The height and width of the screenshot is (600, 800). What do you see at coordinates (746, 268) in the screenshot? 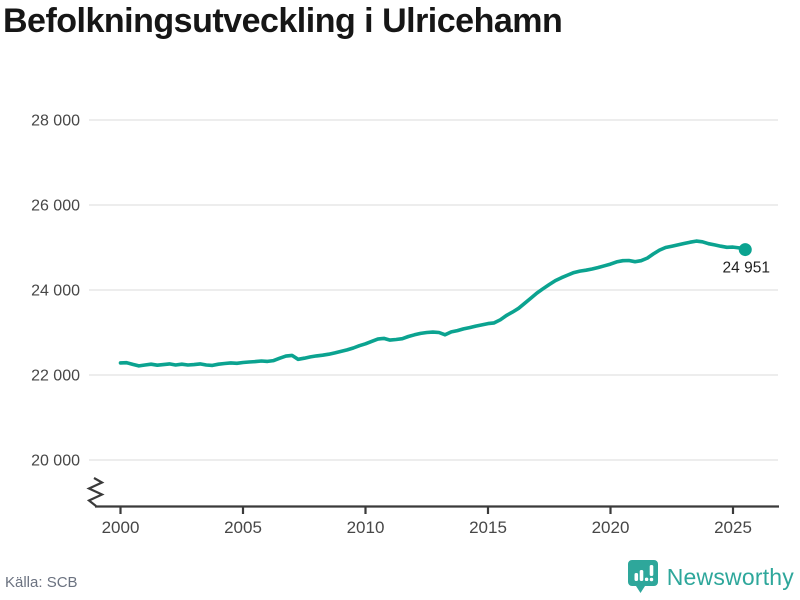
I see `latest-value-label: 24 951` at bounding box center [746, 268].